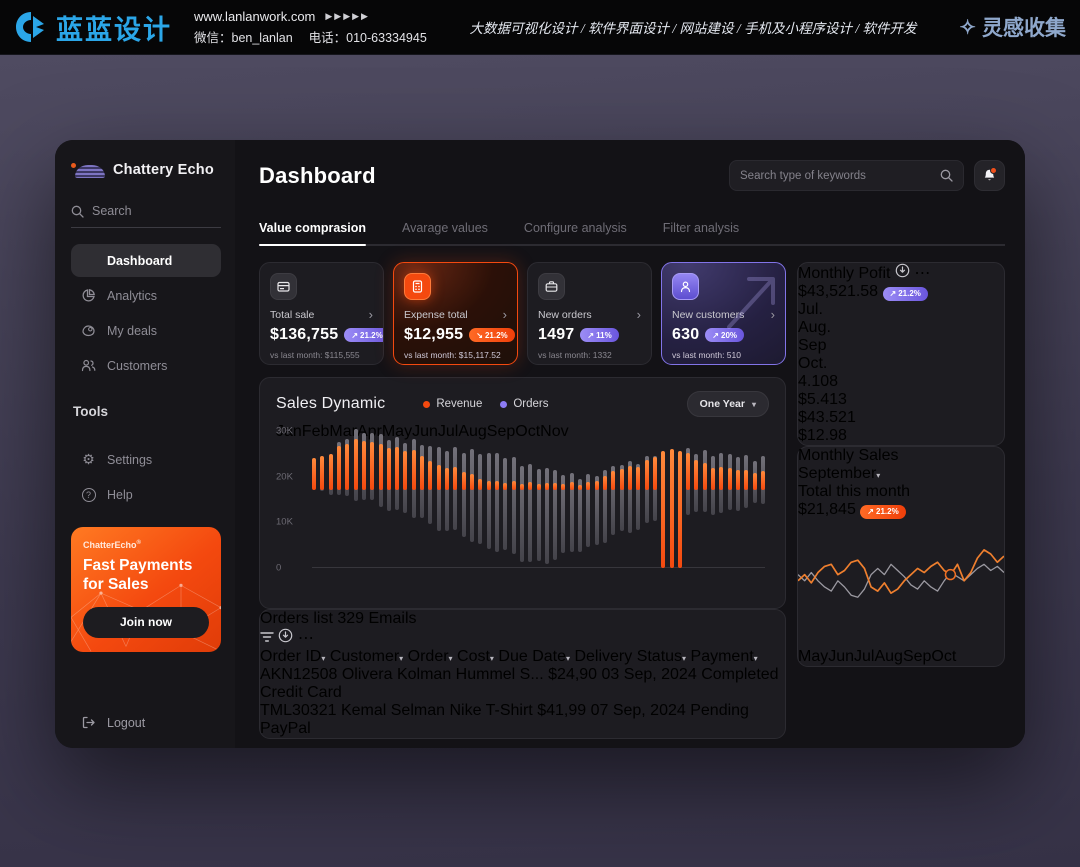 Image resolution: width=1080 pixels, height=867 pixels. Describe the element at coordinates (90, 411) in the screenshot. I see `tools-section-label: Tools` at that location.